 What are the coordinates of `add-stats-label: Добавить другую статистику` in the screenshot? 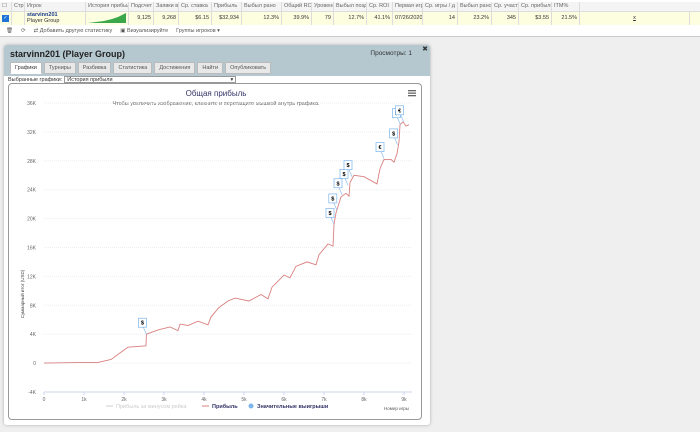 It's located at (76, 31).